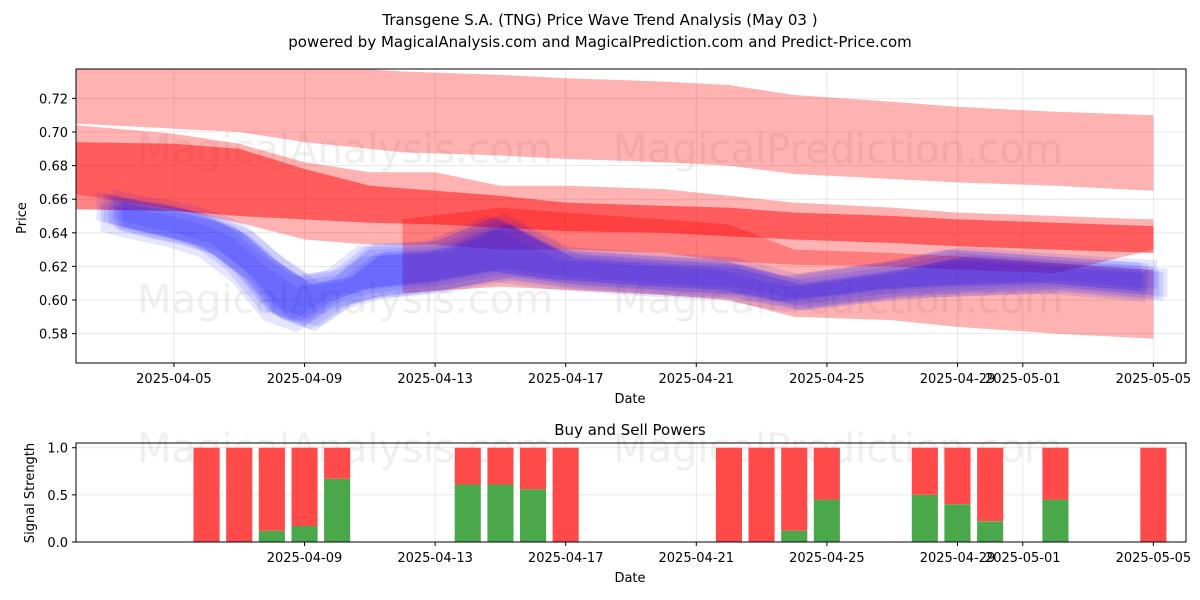 Image resolution: width=1200 pixels, height=600 pixels. I want to click on price-x-tick-label: 2025-04-05, so click(174, 379).